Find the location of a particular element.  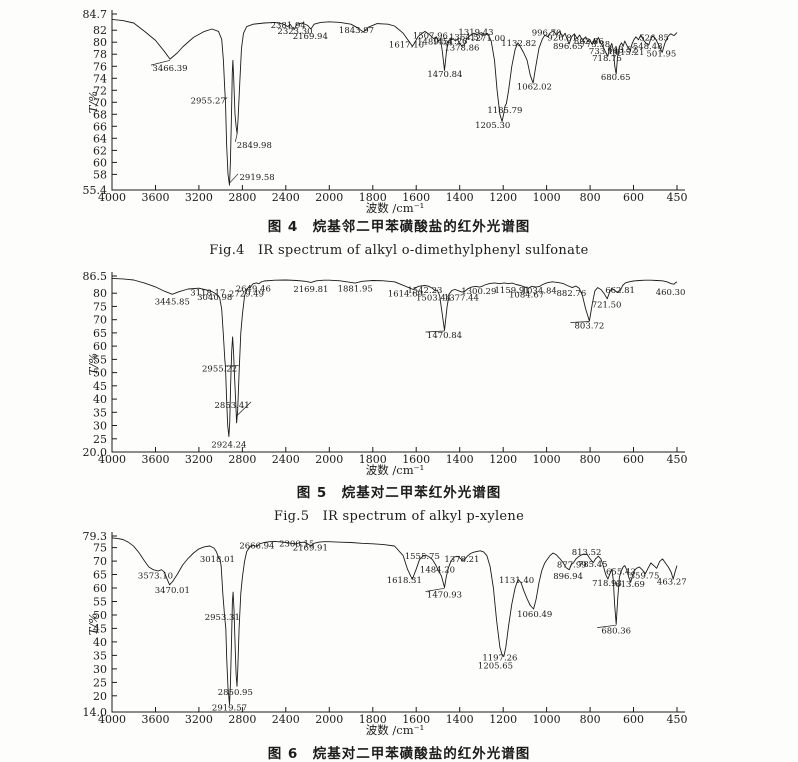

y-tick-label: 78 is located at coordinates (100, 54).